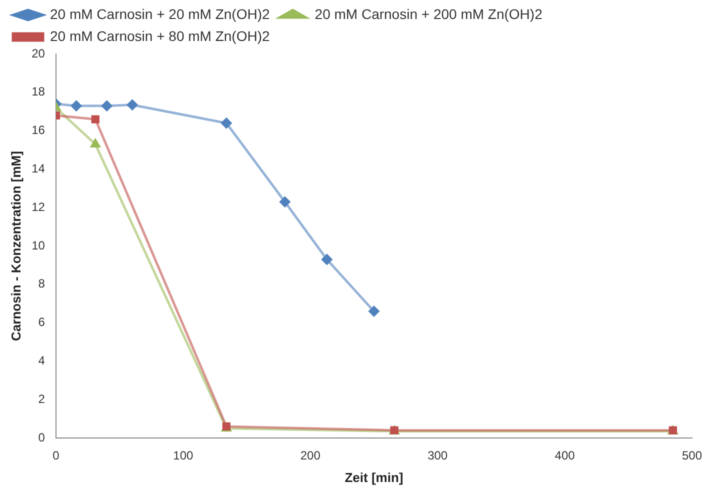 The image size is (727, 490). I want to click on y-tick-label: 8, so click(42, 283).